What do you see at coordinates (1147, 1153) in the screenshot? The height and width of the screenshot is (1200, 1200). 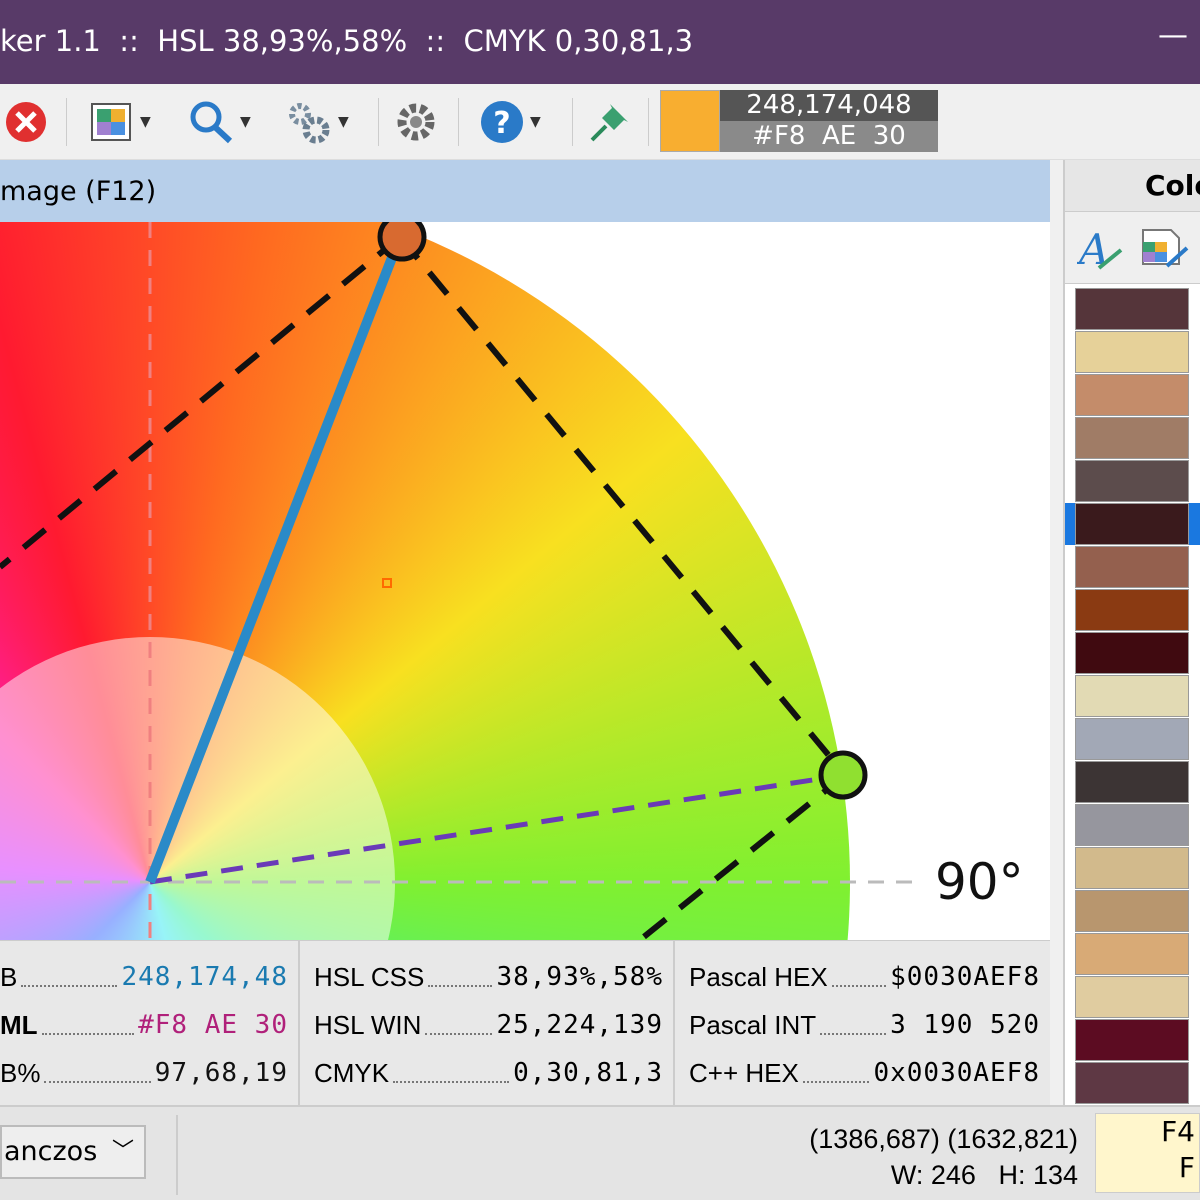 I see `hotkey-hint: F4 F` at bounding box center [1147, 1153].